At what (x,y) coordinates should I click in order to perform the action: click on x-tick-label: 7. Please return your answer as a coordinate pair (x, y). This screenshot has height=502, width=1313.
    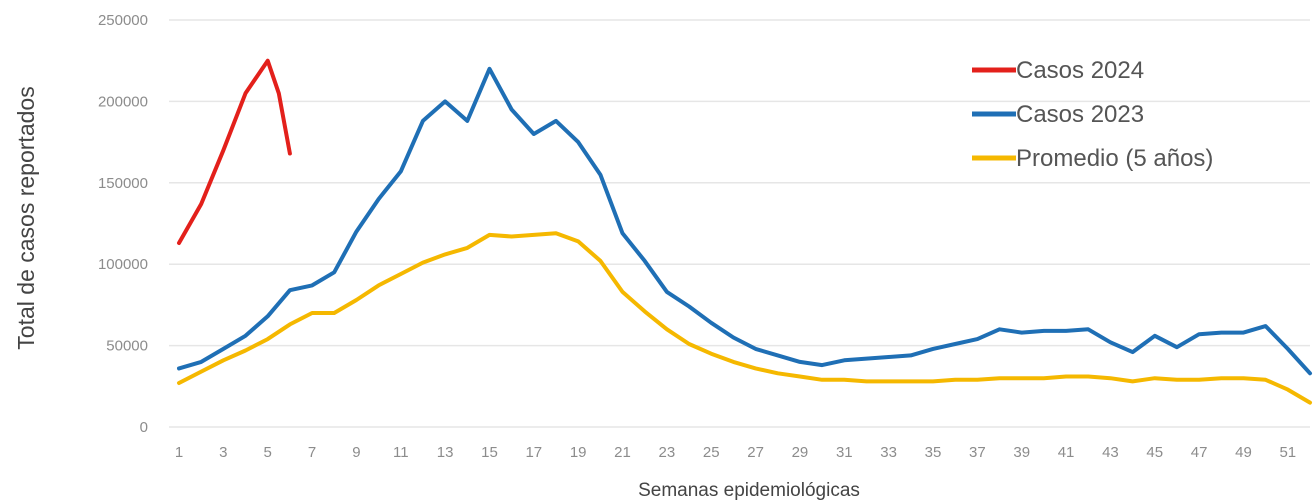
    Looking at the image, I should click on (312, 452).